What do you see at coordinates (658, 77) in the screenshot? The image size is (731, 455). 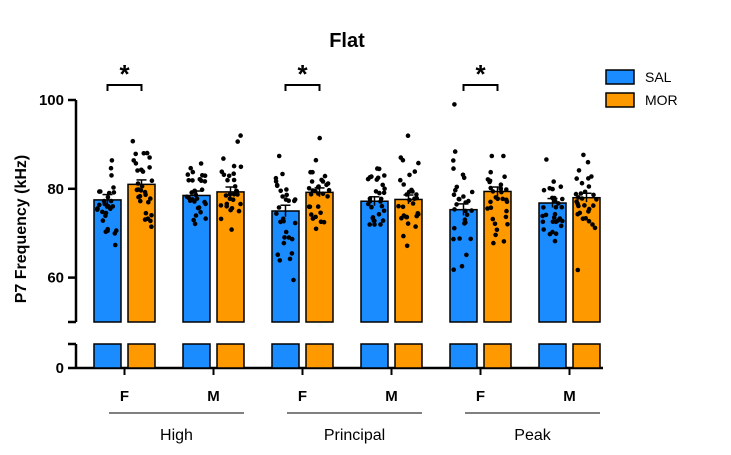 I see `legend-label-sal: SAL` at bounding box center [658, 77].